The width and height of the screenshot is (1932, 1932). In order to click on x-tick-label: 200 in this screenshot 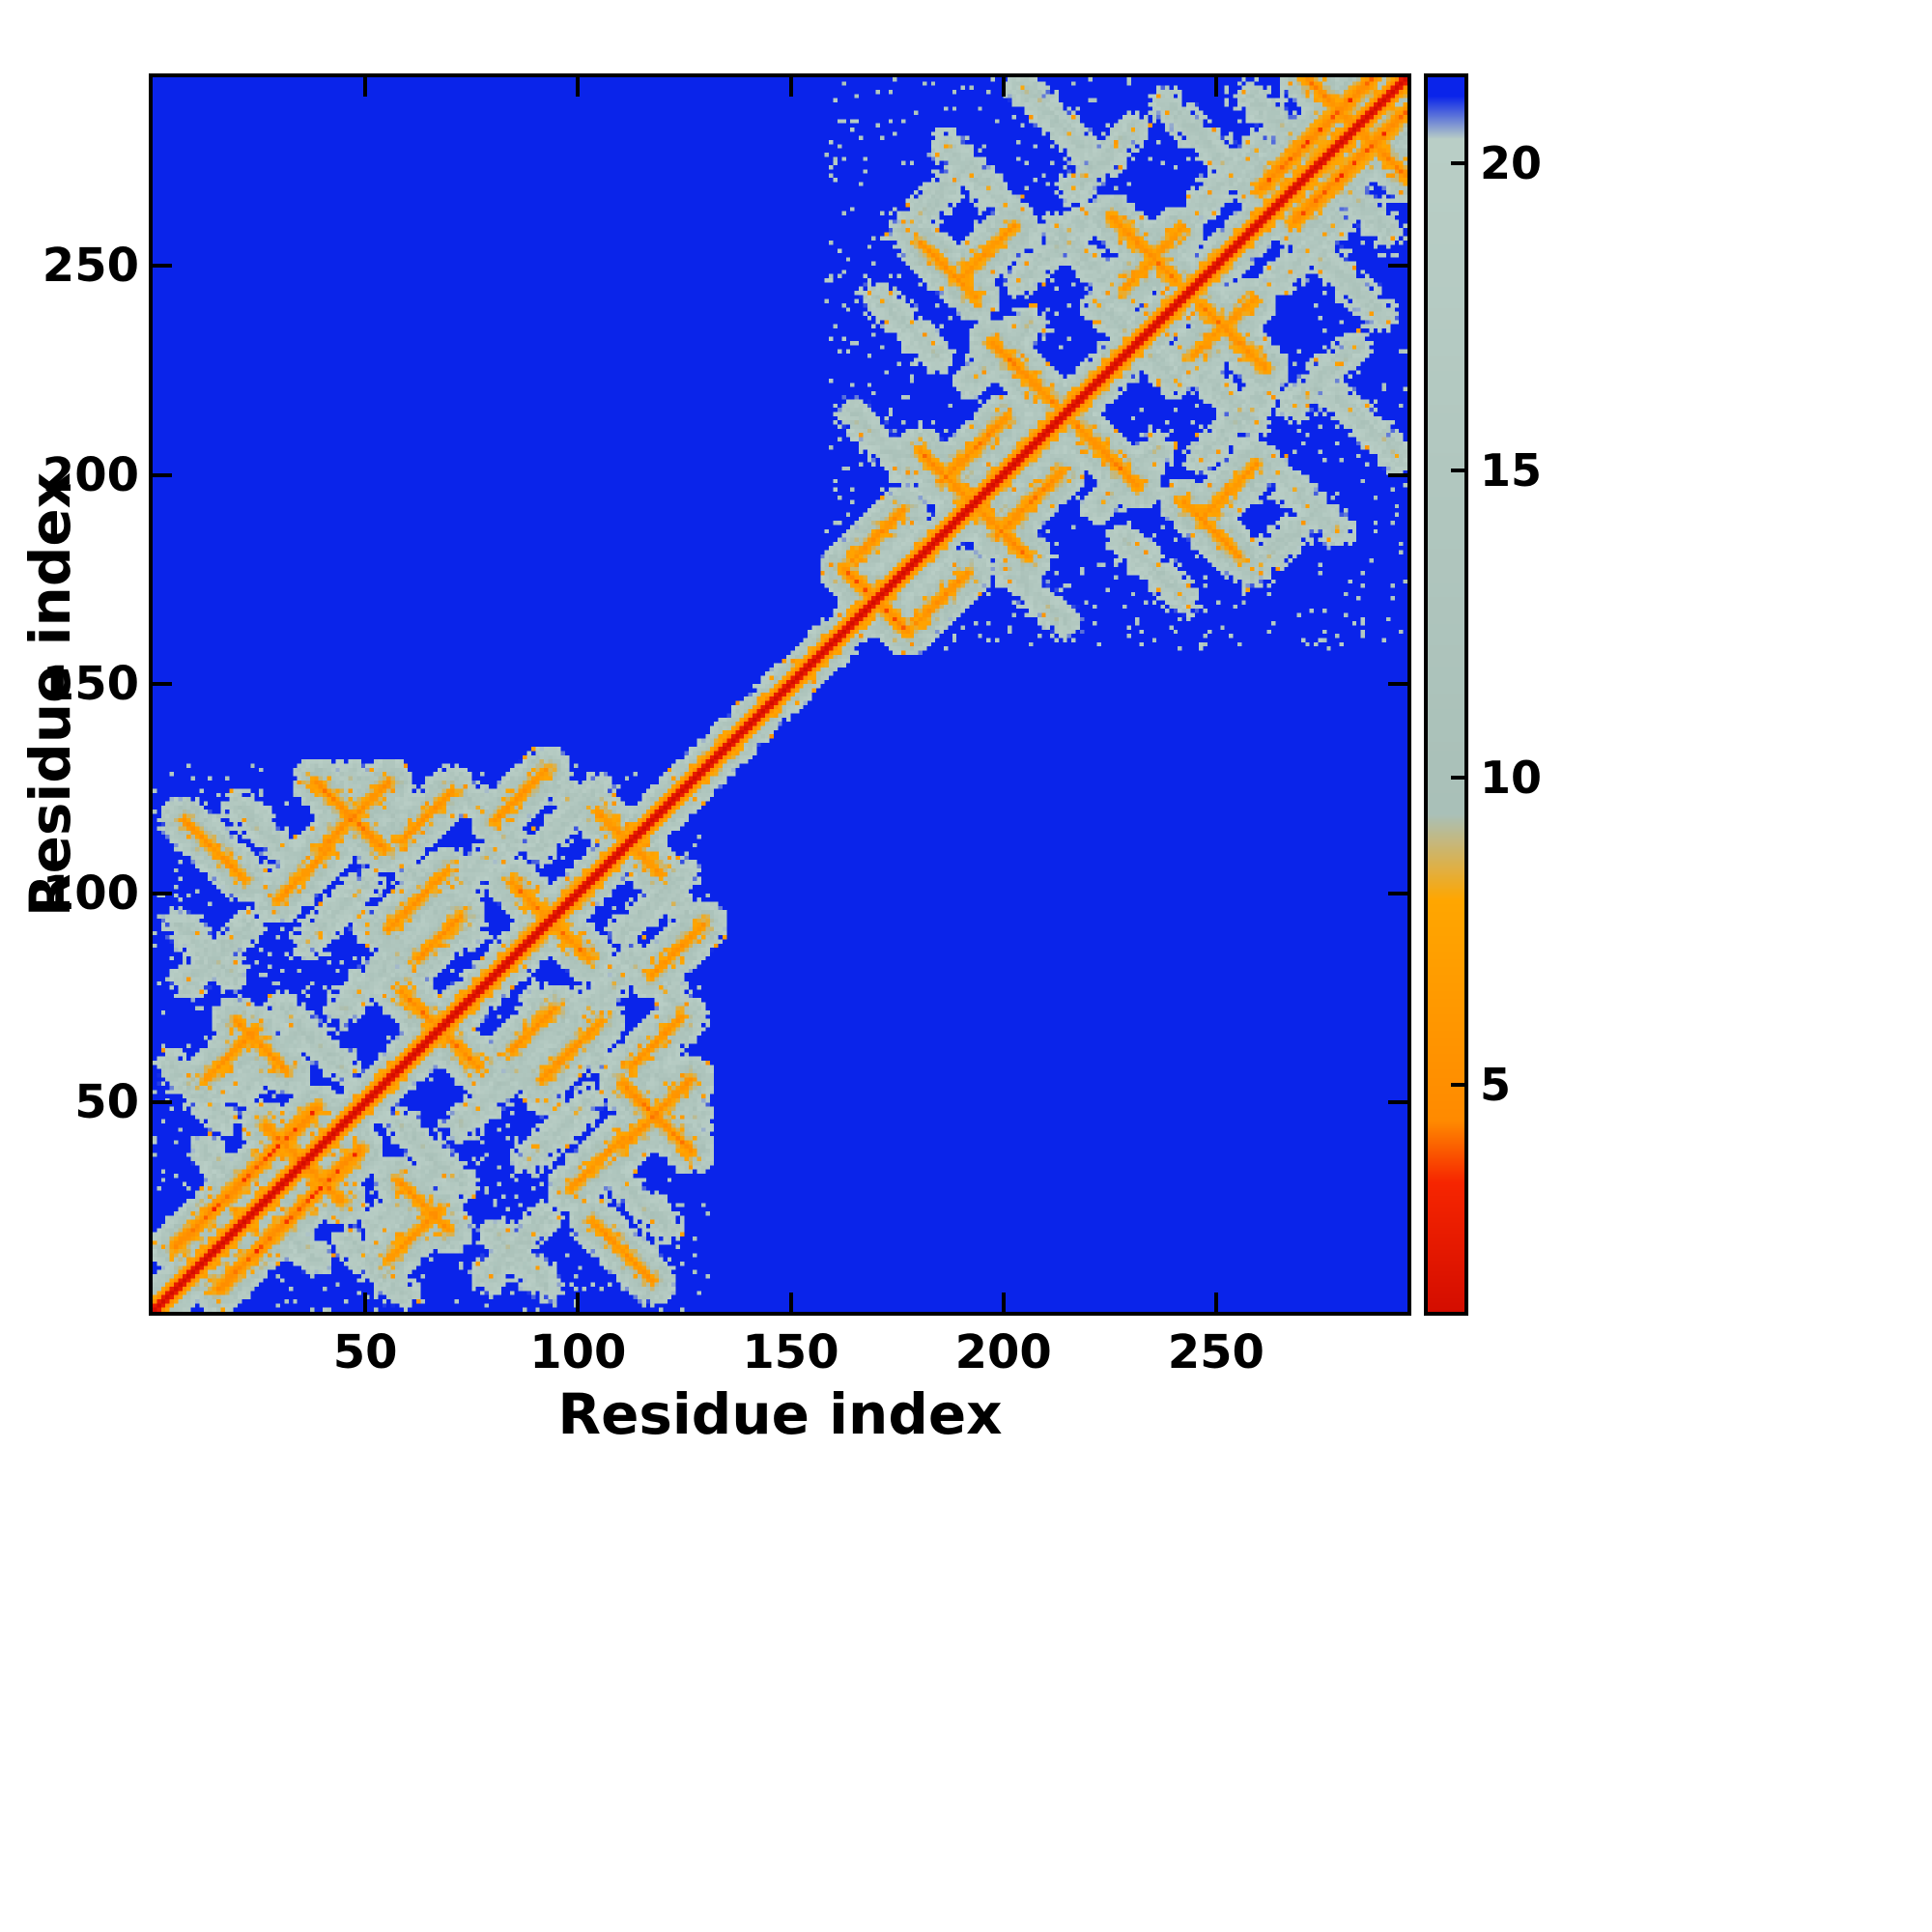, I will do `click(1003, 1352)`.